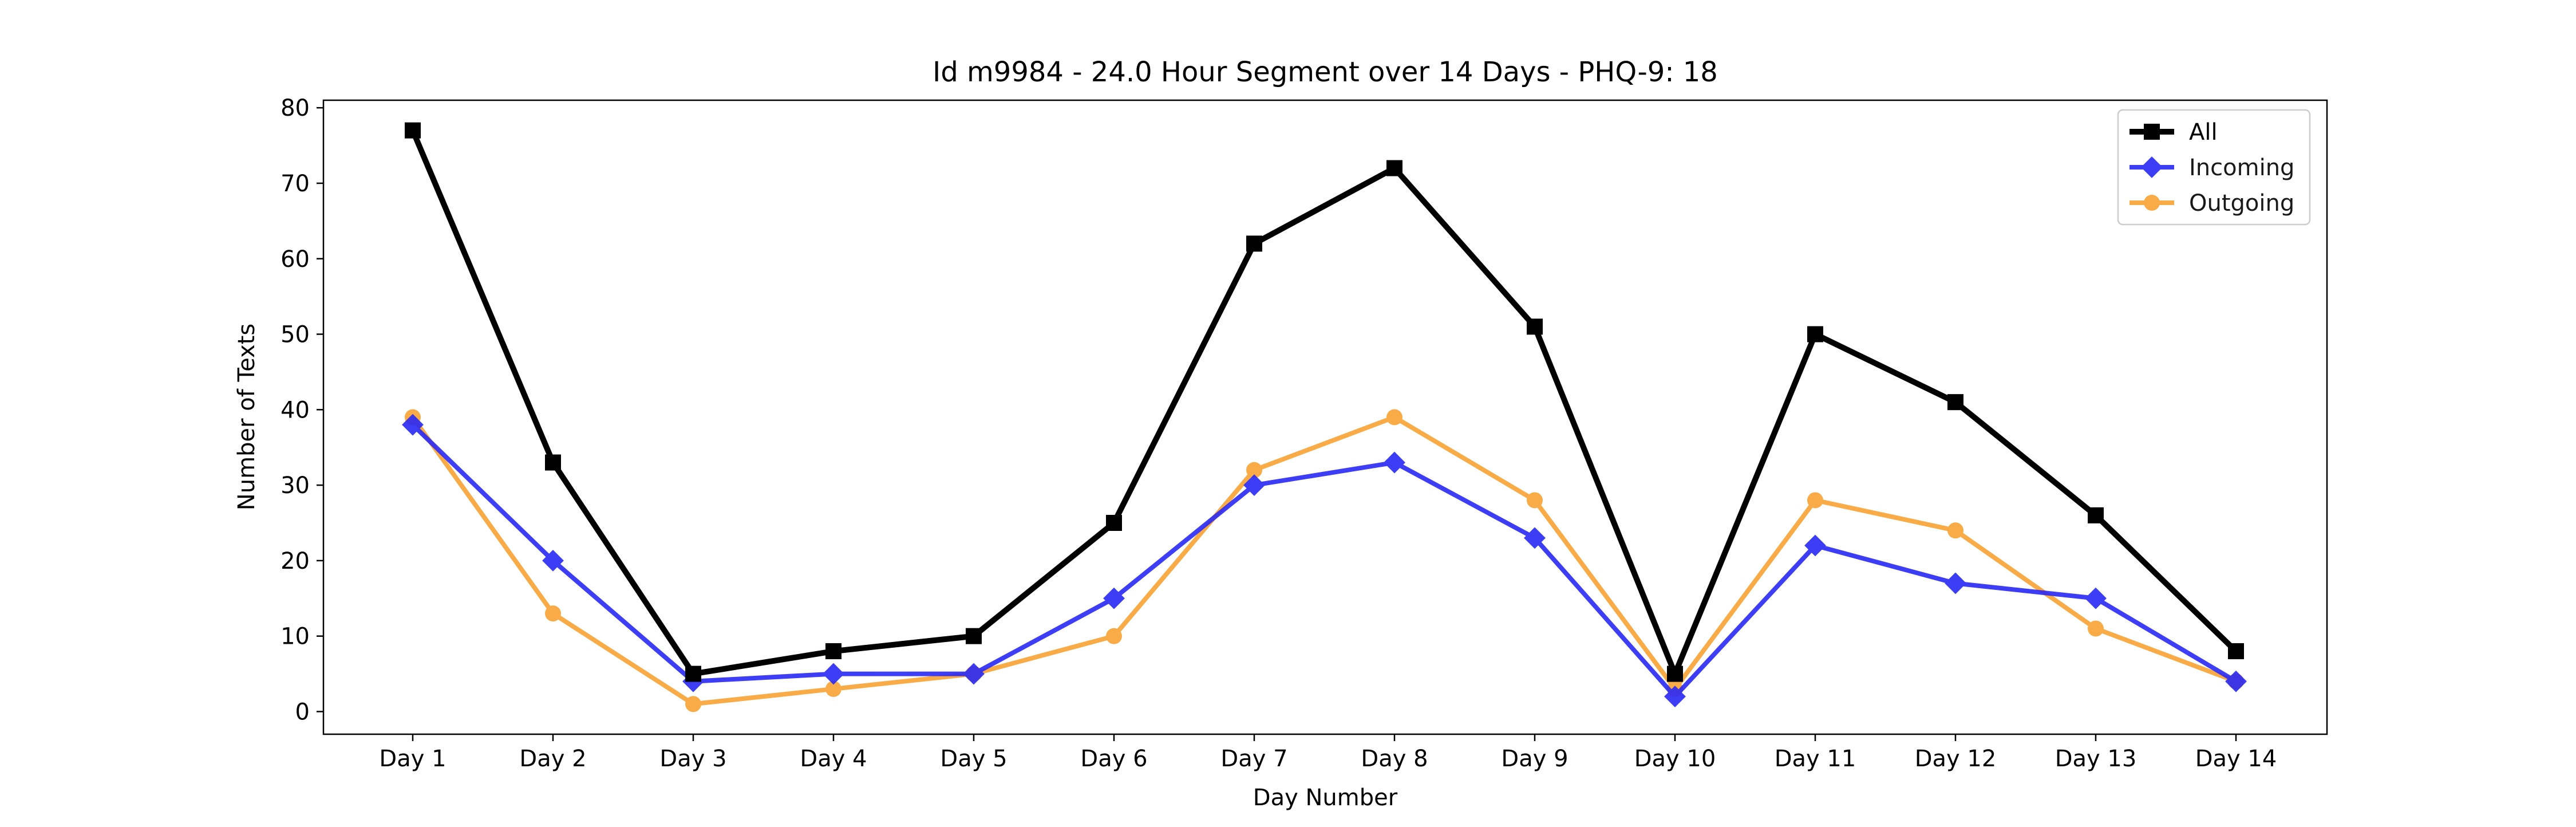 This screenshot has width=2576, height=827. Describe the element at coordinates (412, 759) in the screenshot. I see `x-tick-label: Day 1` at that location.